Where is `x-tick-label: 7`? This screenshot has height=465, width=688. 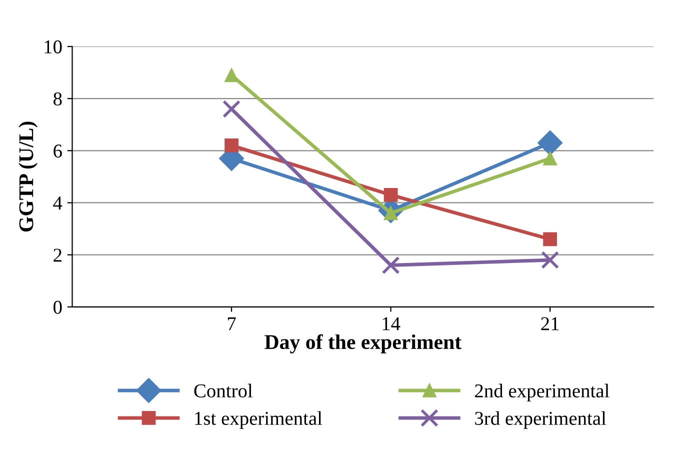 x-tick-label: 7 is located at coordinates (232, 323).